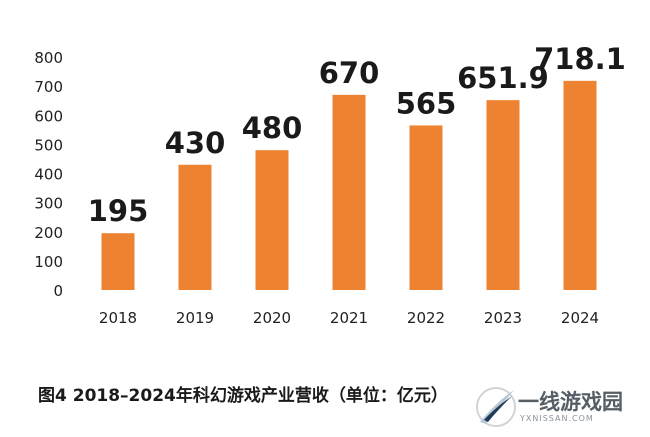 Image resolution: width=650 pixels, height=437 pixels. What do you see at coordinates (503, 195) in the screenshot?
I see `bar-2023` at bounding box center [503, 195].